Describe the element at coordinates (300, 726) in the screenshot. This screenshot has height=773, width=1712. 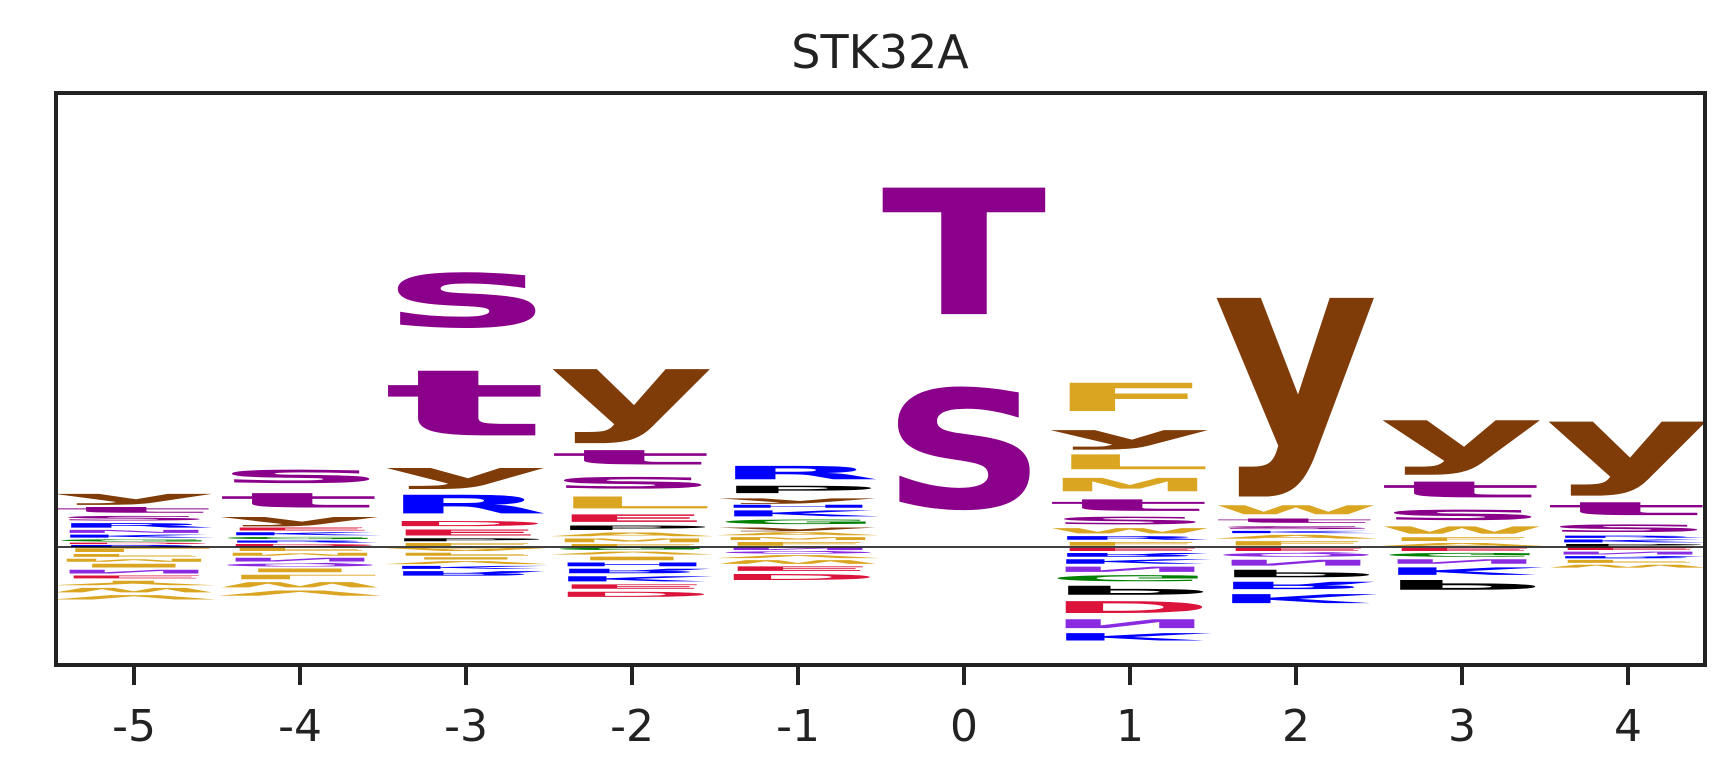
I see `x-tick-label: -4` at that location.